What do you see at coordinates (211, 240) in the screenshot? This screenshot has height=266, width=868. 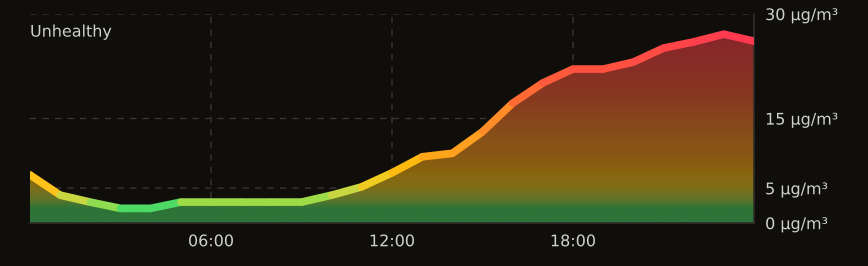 I see `x-tick-label: 06:00` at bounding box center [211, 240].